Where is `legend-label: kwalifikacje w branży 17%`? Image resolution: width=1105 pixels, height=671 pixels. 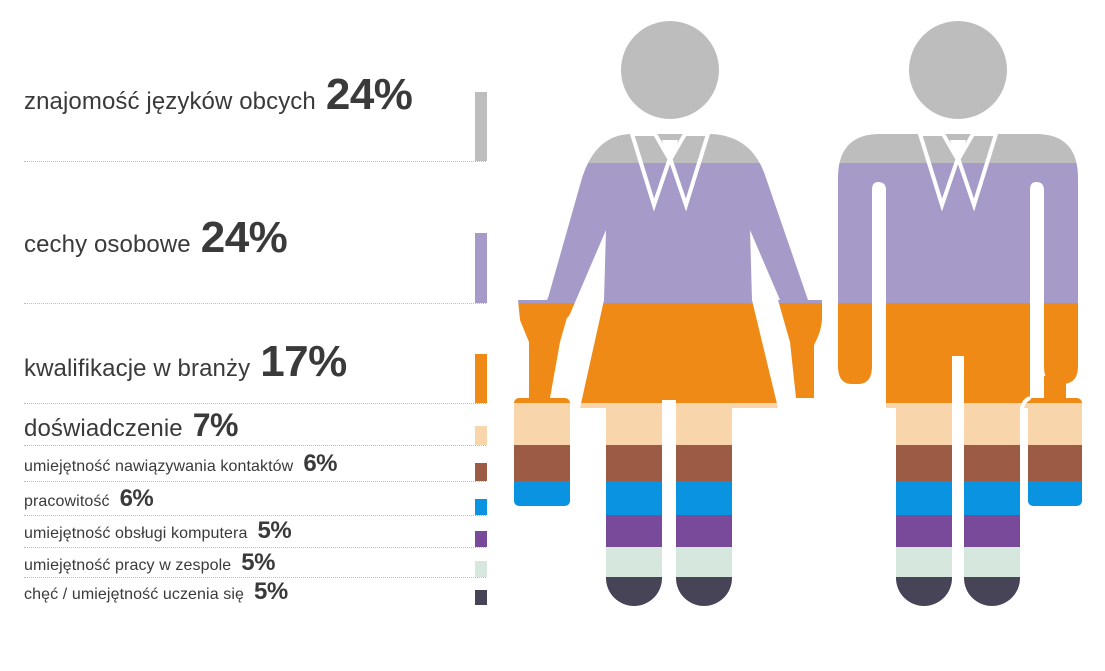
legend-label: kwalifikacje w branży 17% is located at coordinates (185, 362).